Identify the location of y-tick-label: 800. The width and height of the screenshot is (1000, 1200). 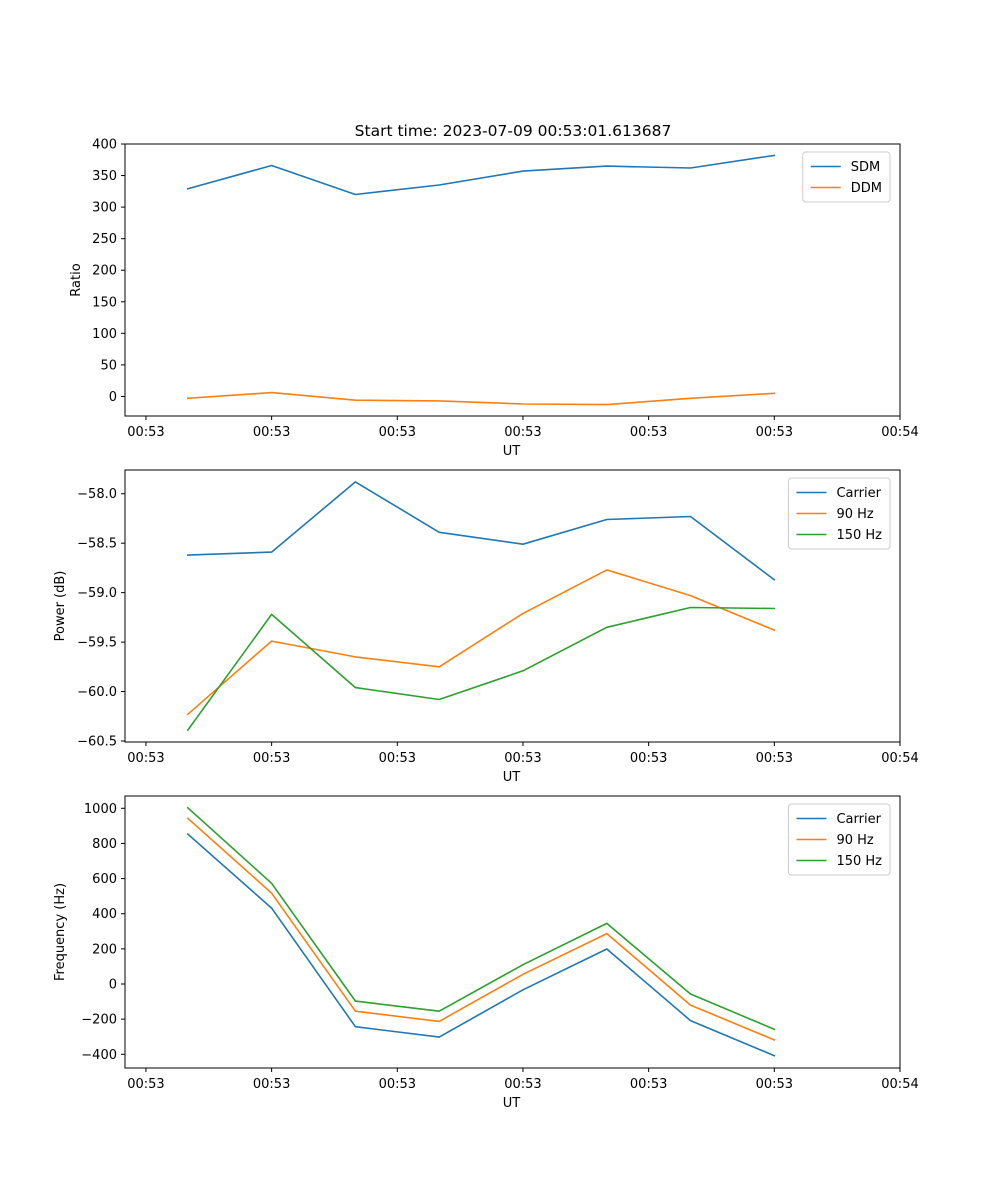
(104, 844).